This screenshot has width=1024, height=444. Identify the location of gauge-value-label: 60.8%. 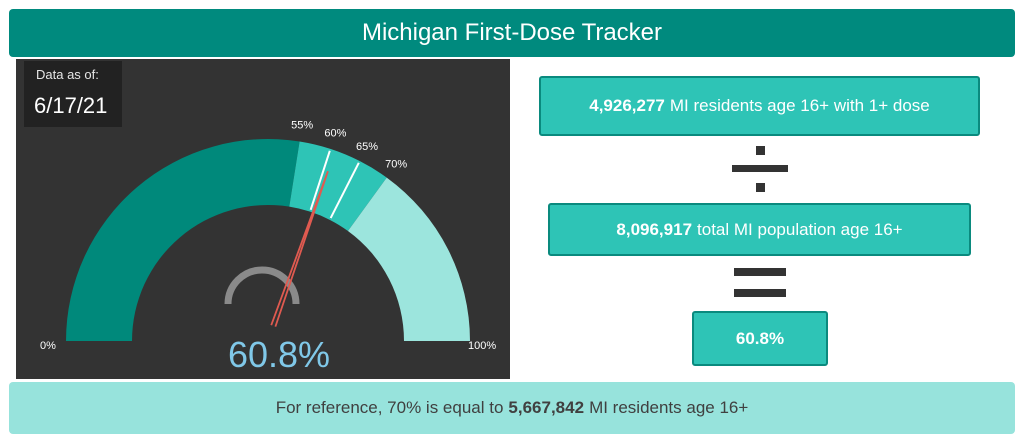
(279, 354).